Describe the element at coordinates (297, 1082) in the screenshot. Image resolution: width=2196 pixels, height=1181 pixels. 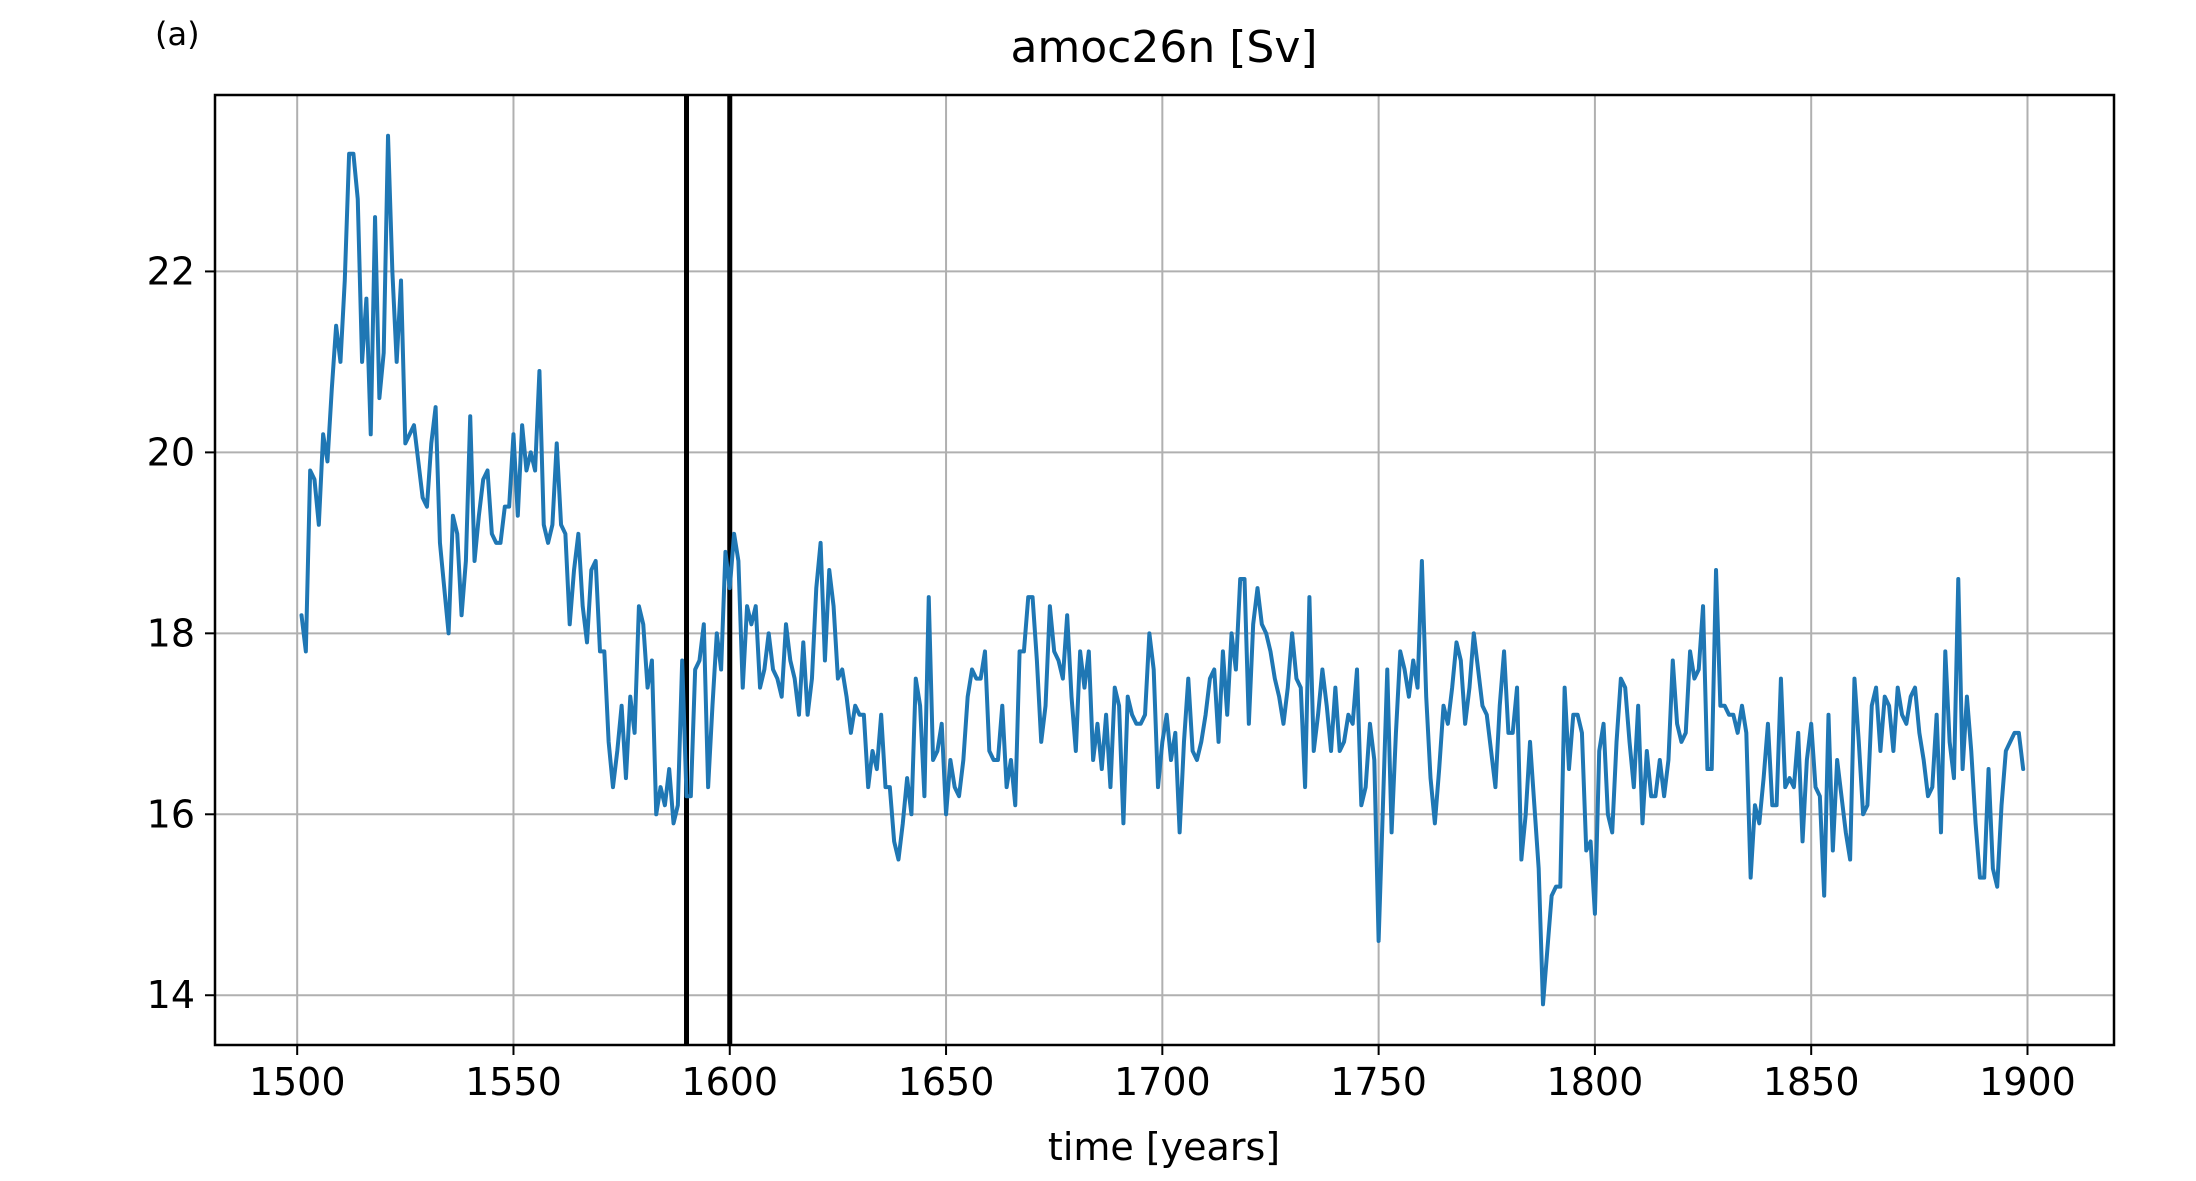
I see `x-tick-label: 1500` at that location.